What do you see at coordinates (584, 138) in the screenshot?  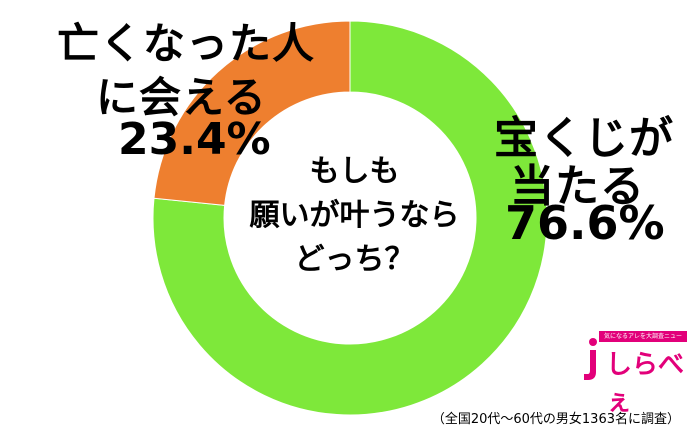 I see `slice-label-lottery-line1: 宝くじが` at bounding box center [584, 138].